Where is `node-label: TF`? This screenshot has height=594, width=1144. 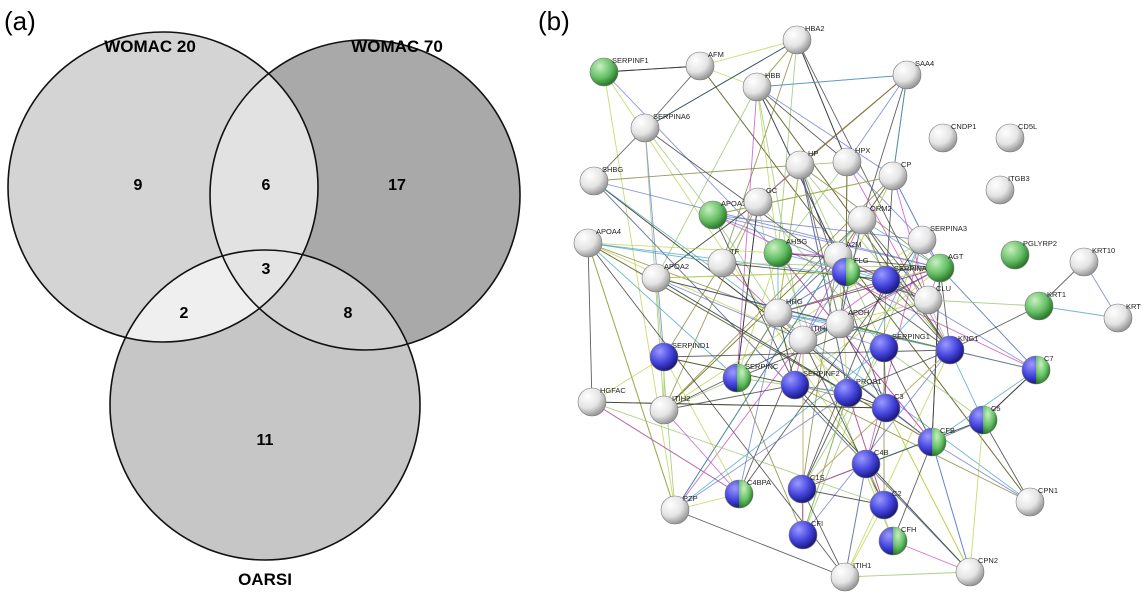 node-label: TF is located at coordinates (735, 251).